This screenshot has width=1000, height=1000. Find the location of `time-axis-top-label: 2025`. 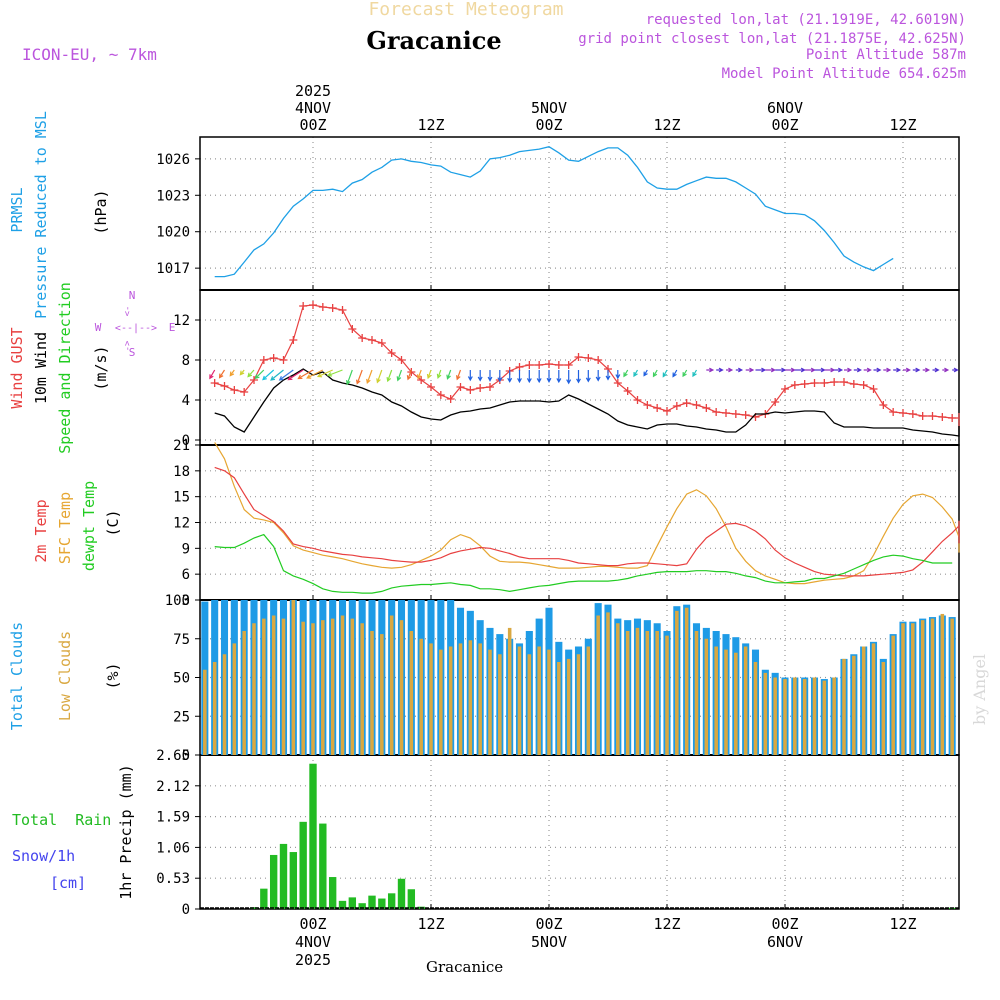

time-axis-top-label: 2025 is located at coordinates (313, 91).